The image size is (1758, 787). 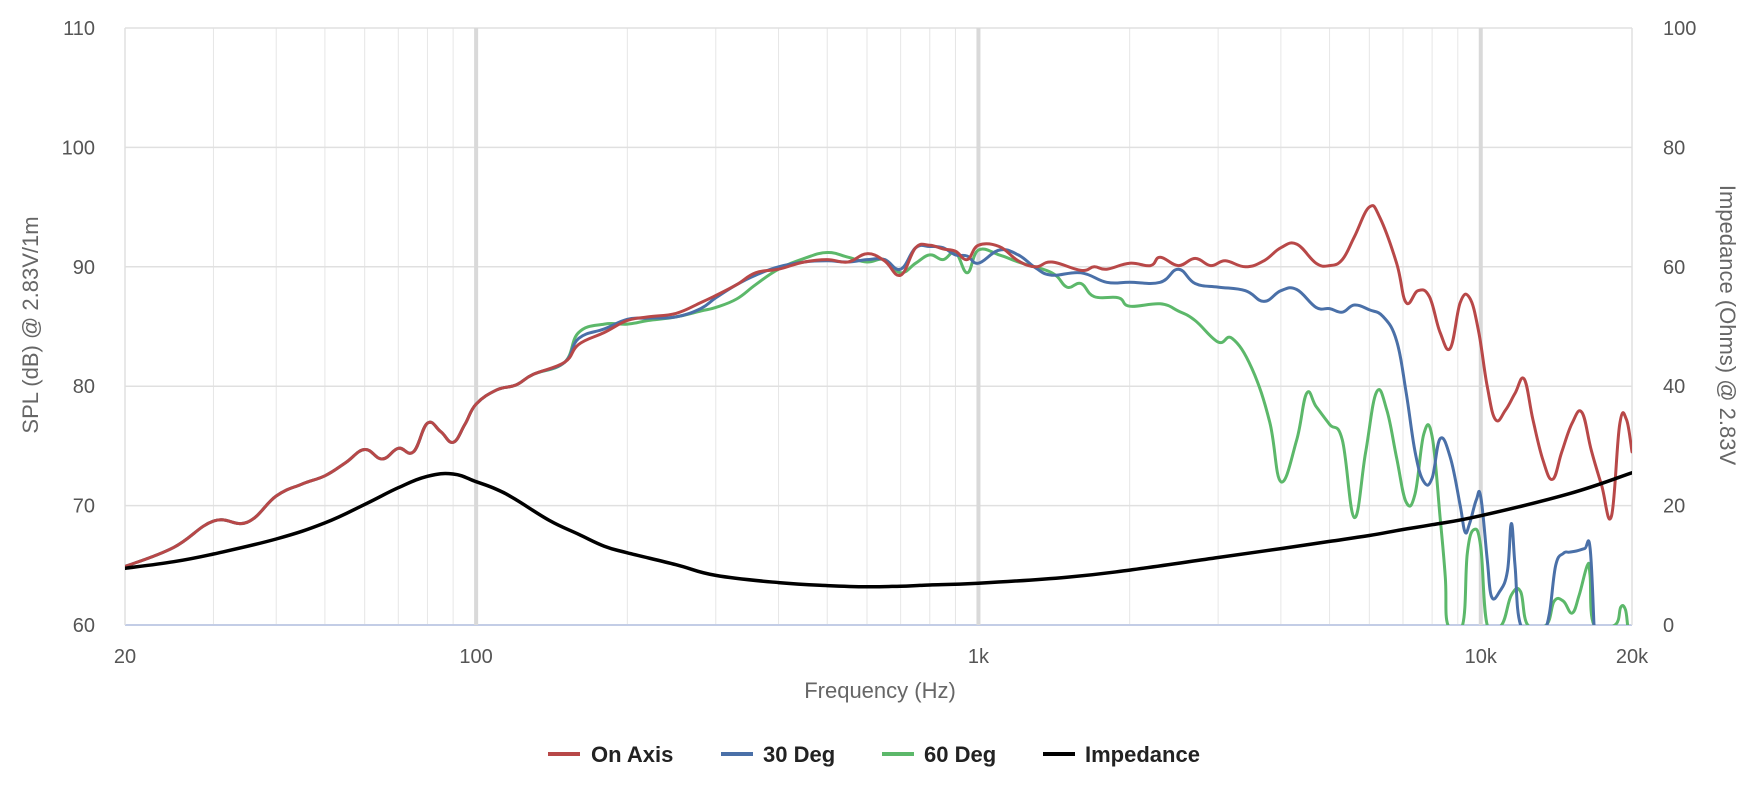 I want to click on y2-tick-label: 0, so click(x=1668, y=626).